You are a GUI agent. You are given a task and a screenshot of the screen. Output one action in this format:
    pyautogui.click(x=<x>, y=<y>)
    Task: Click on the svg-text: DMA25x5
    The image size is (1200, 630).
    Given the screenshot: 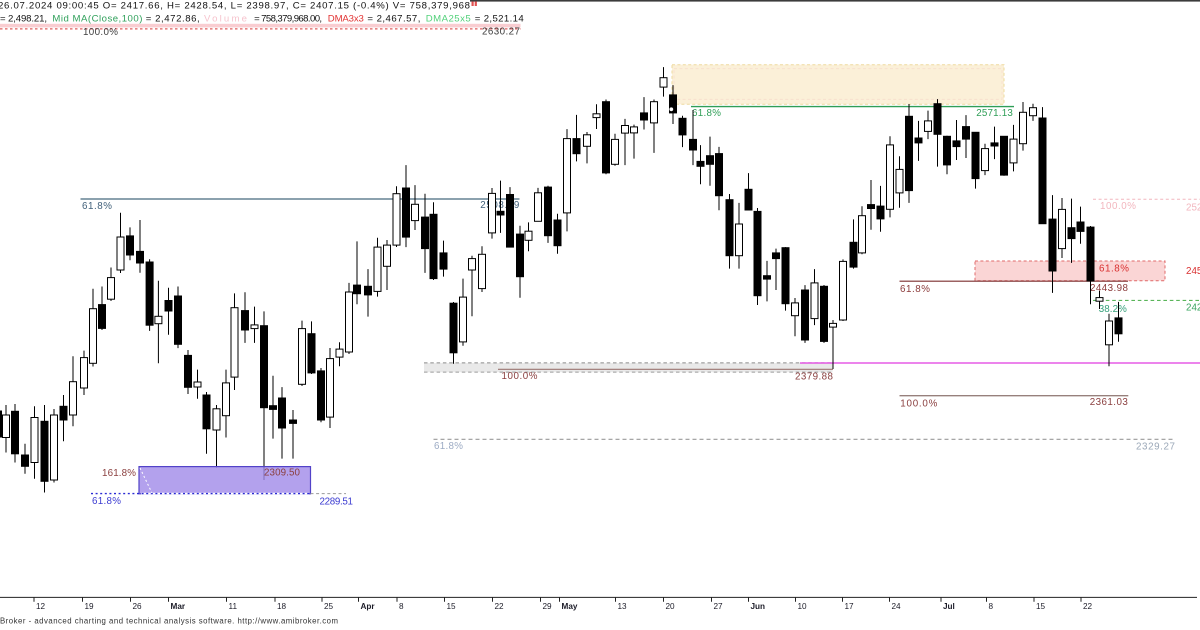 What is the action you would take?
    pyautogui.click(x=448, y=19)
    